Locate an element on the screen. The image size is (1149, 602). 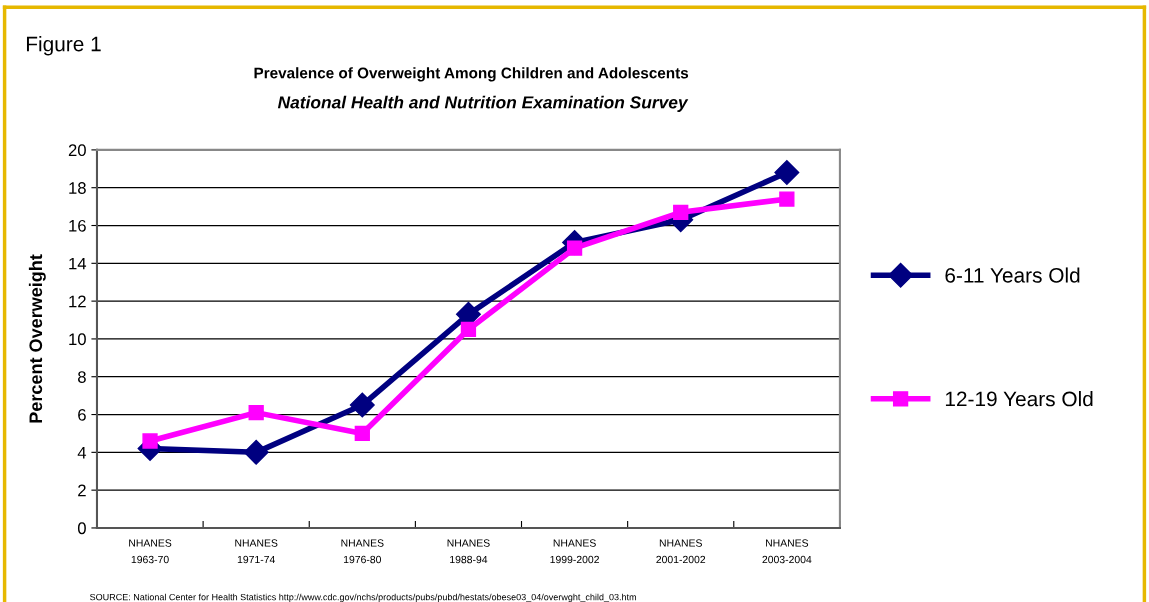
y-tick-label: 4 is located at coordinates (82, 452).